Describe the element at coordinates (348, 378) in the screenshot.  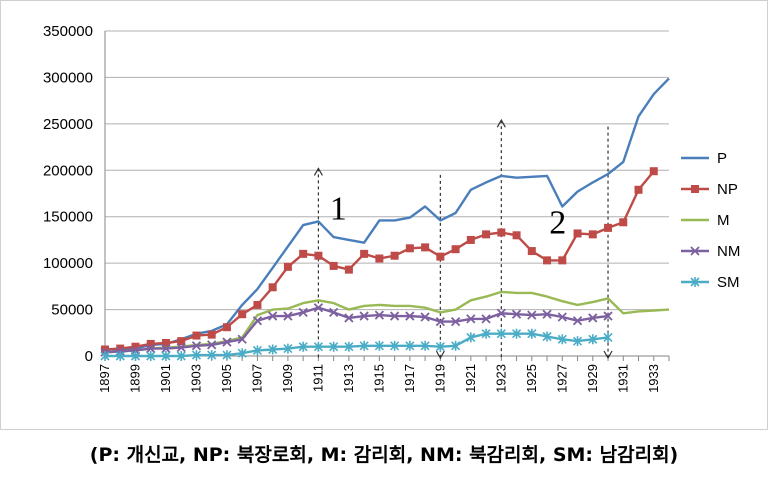
I see `x-tick-label: 1913` at that location.